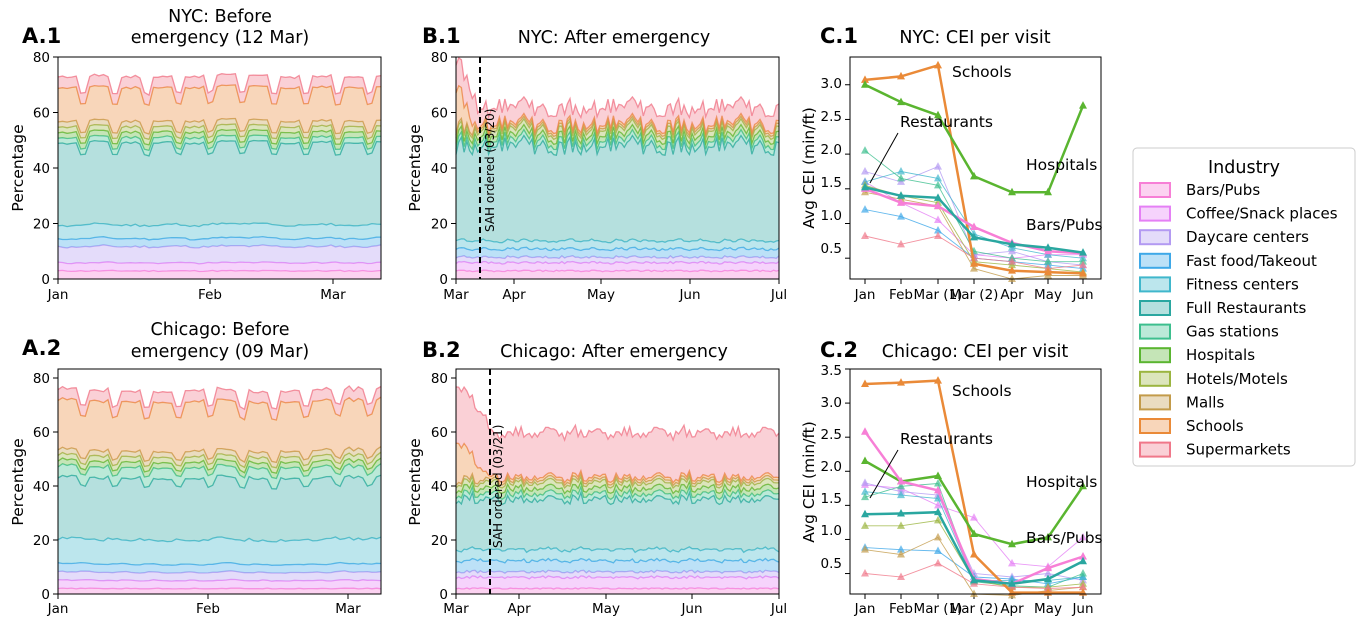 The image size is (1364, 641). What do you see at coordinates (1205, 402) in the screenshot?
I see `legend-label-malls: Malls` at bounding box center [1205, 402].